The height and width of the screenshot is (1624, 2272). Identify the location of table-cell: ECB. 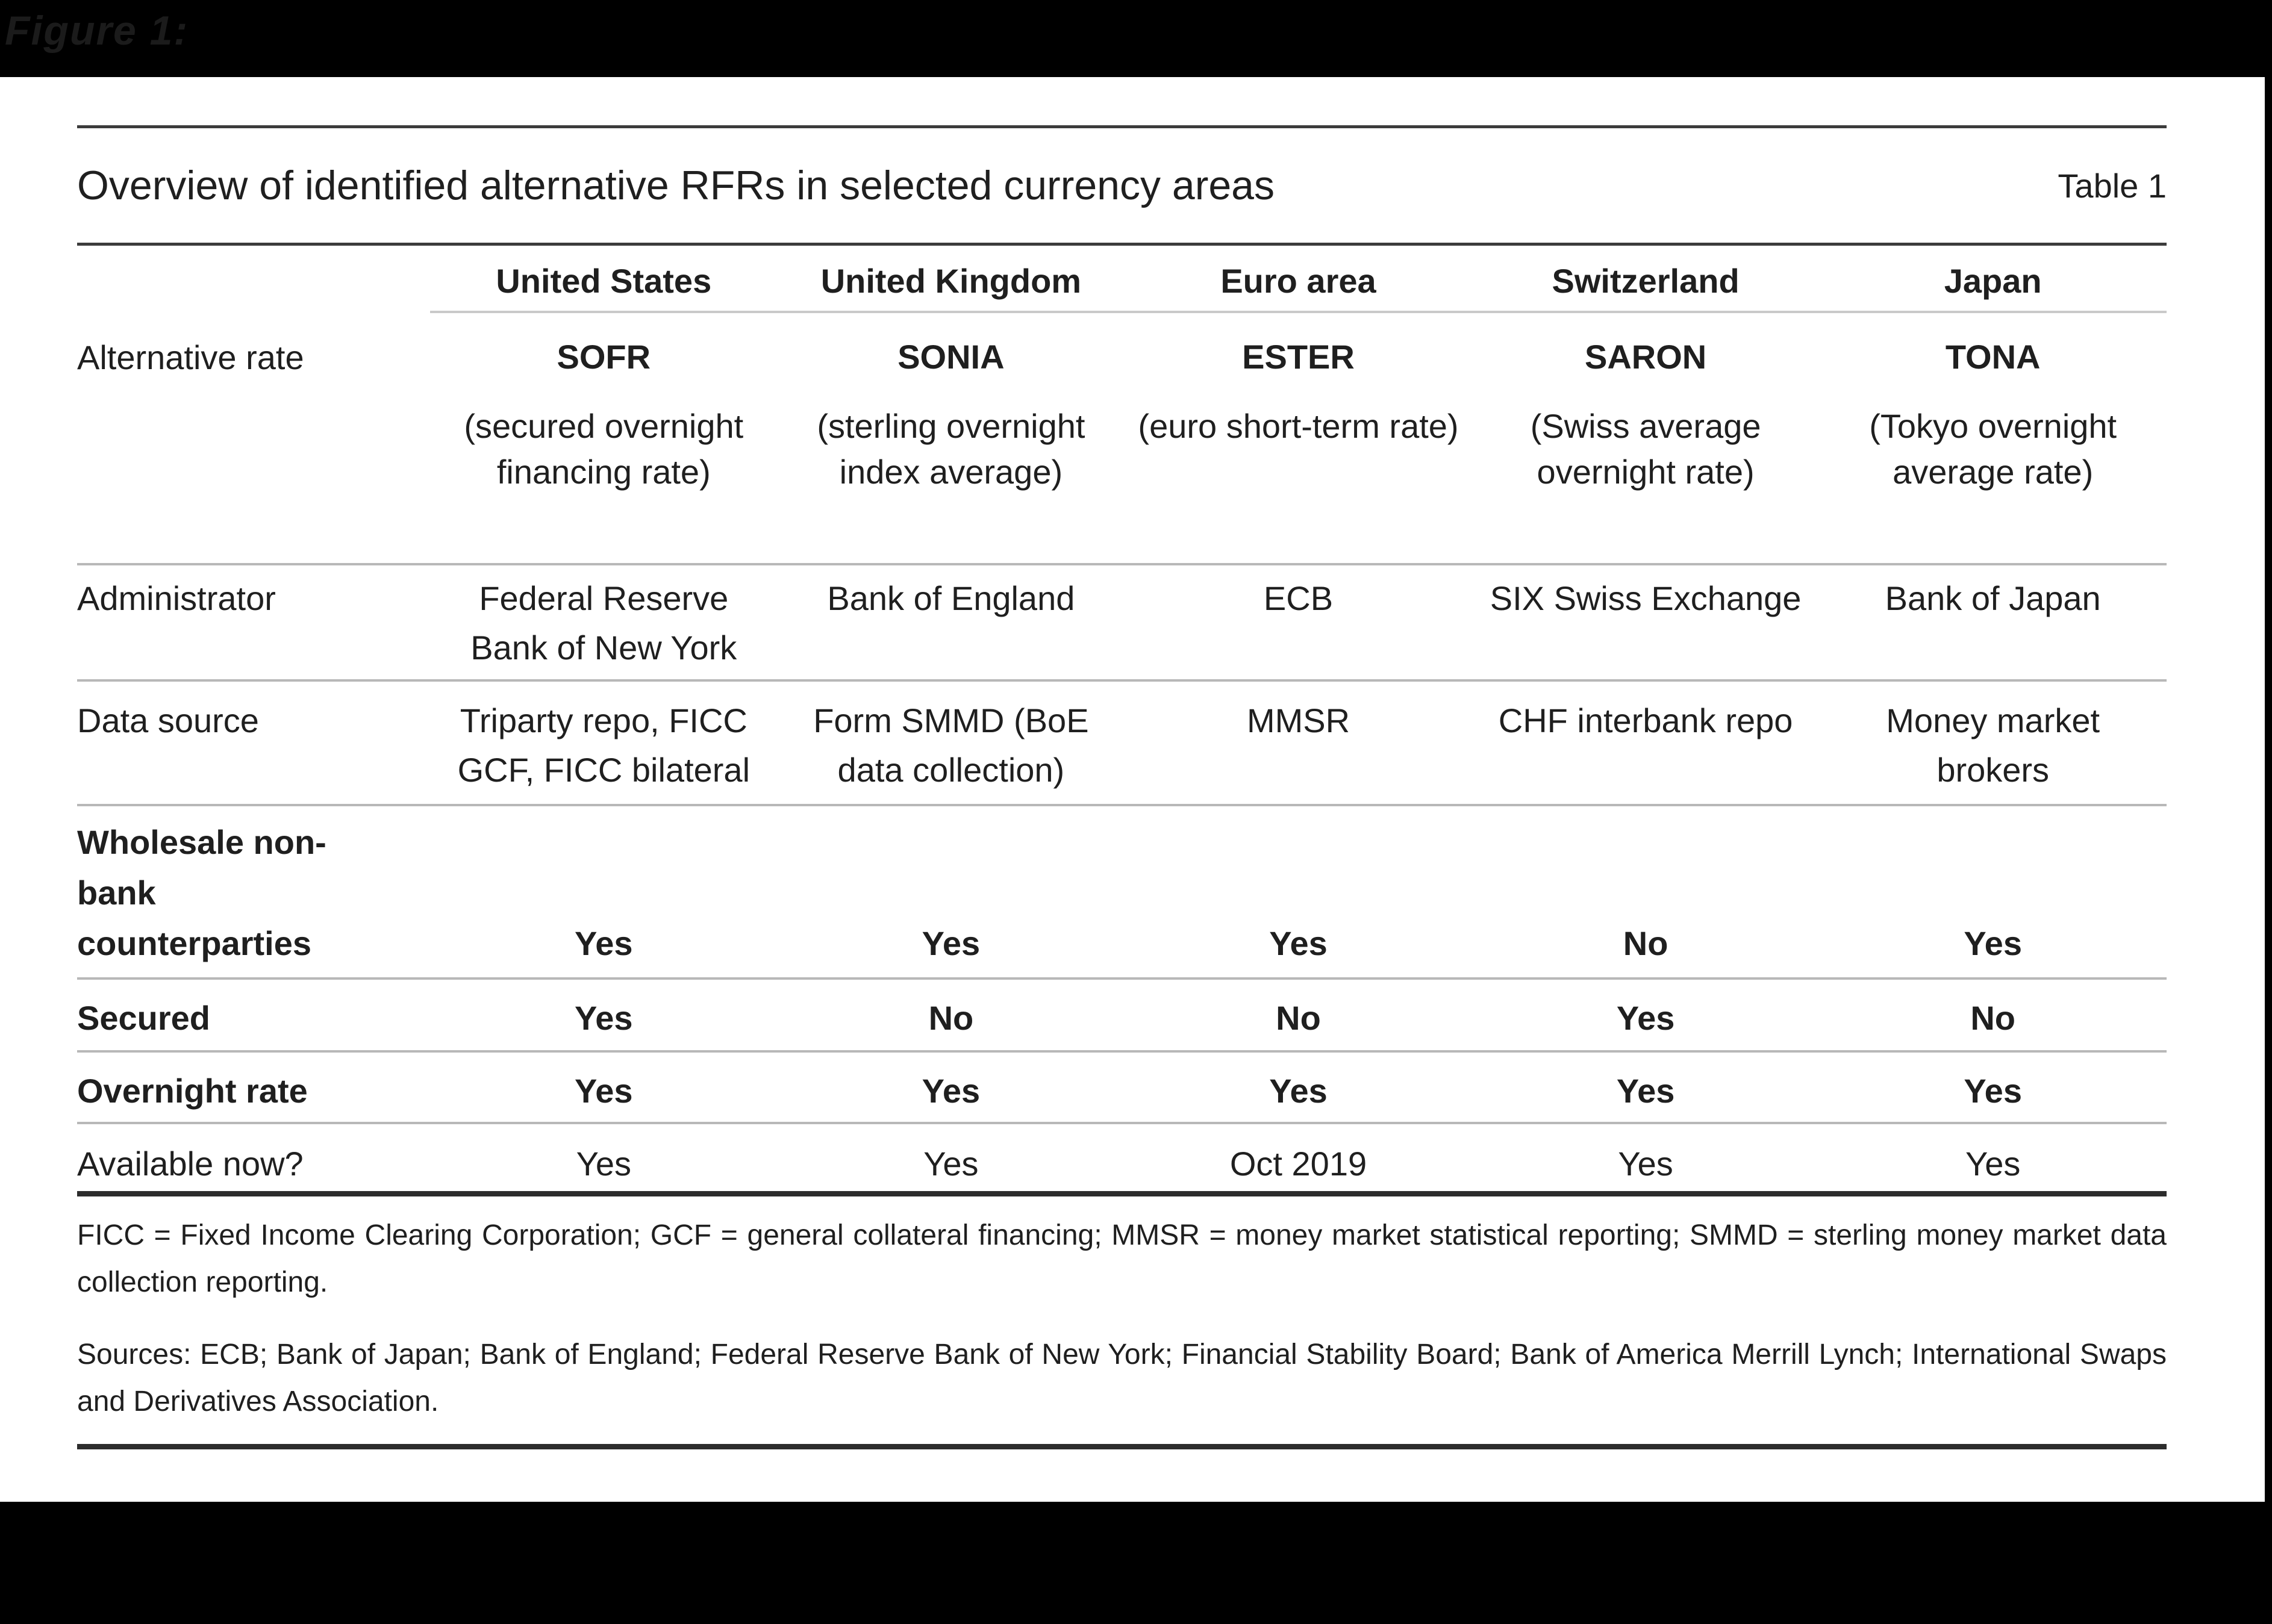
(1298, 598).